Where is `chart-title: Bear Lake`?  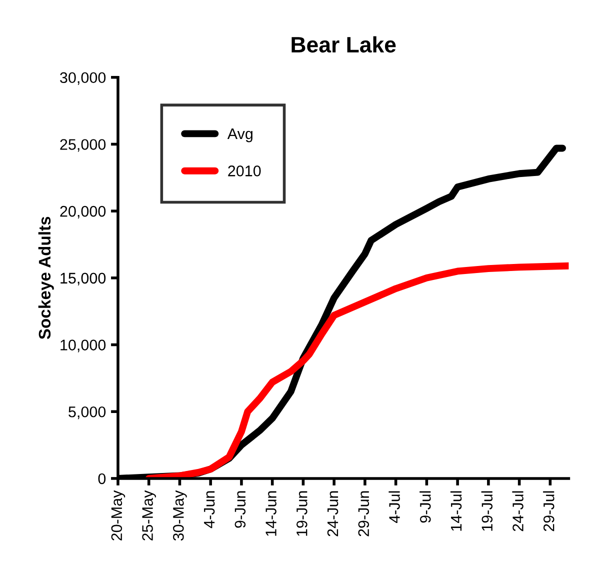 chart-title: Bear Lake is located at coordinates (344, 44).